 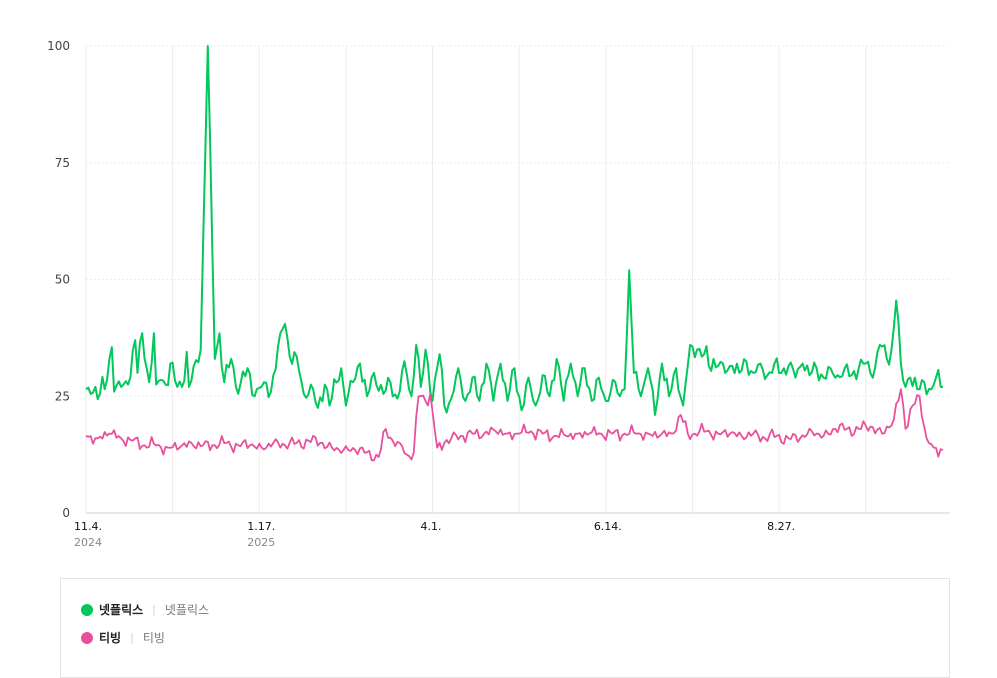 What do you see at coordinates (123, 637) in the screenshot?
I see `legend-item-tving: 티빙 | 티빙` at bounding box center [123, 637].